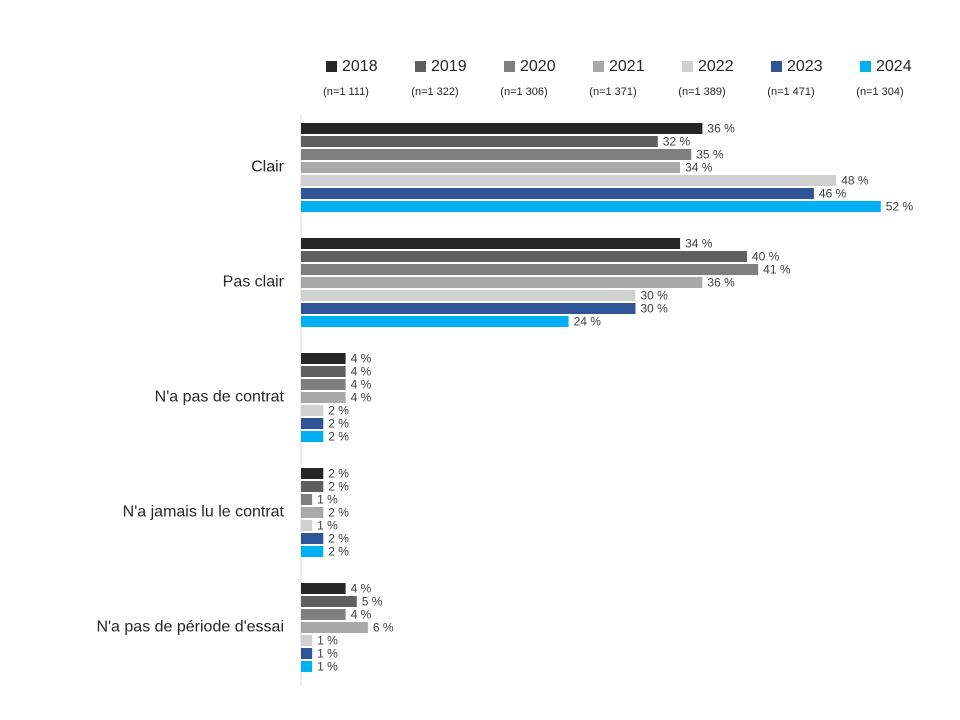  I want to click on legend-sample: (n=1 471), so click(790, 92).